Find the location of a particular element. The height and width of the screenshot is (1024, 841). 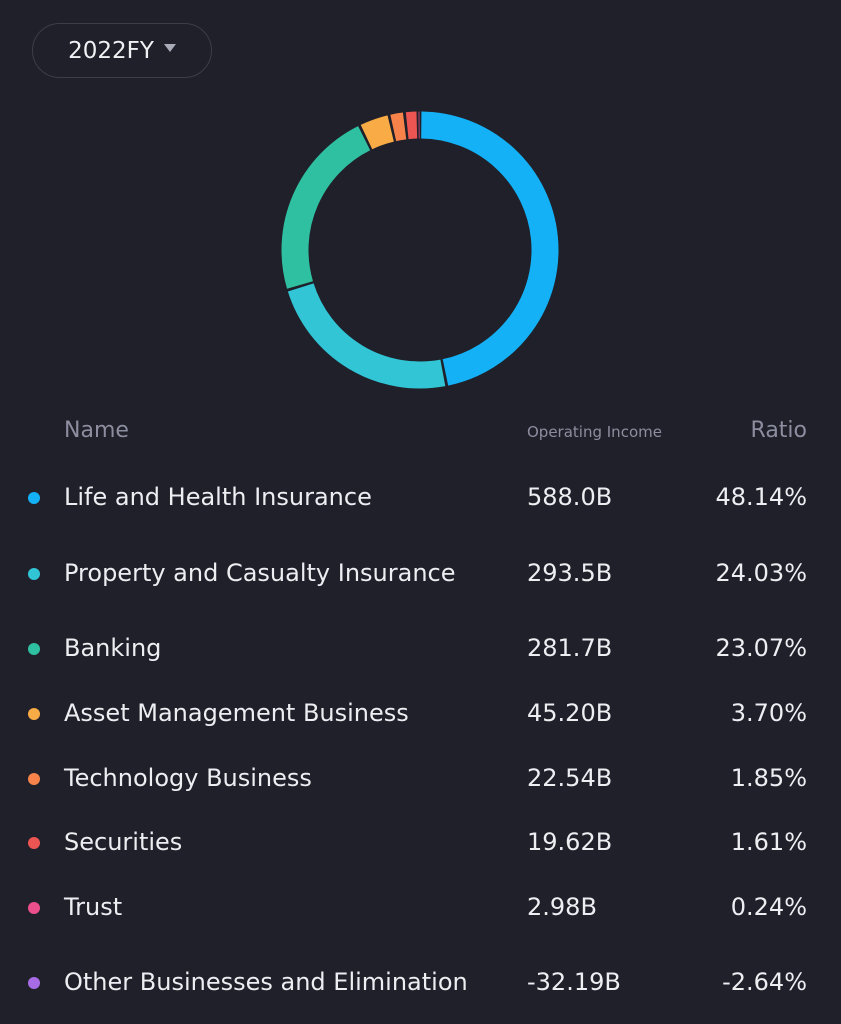

header-name: Name is located at coordinates (96, 430).